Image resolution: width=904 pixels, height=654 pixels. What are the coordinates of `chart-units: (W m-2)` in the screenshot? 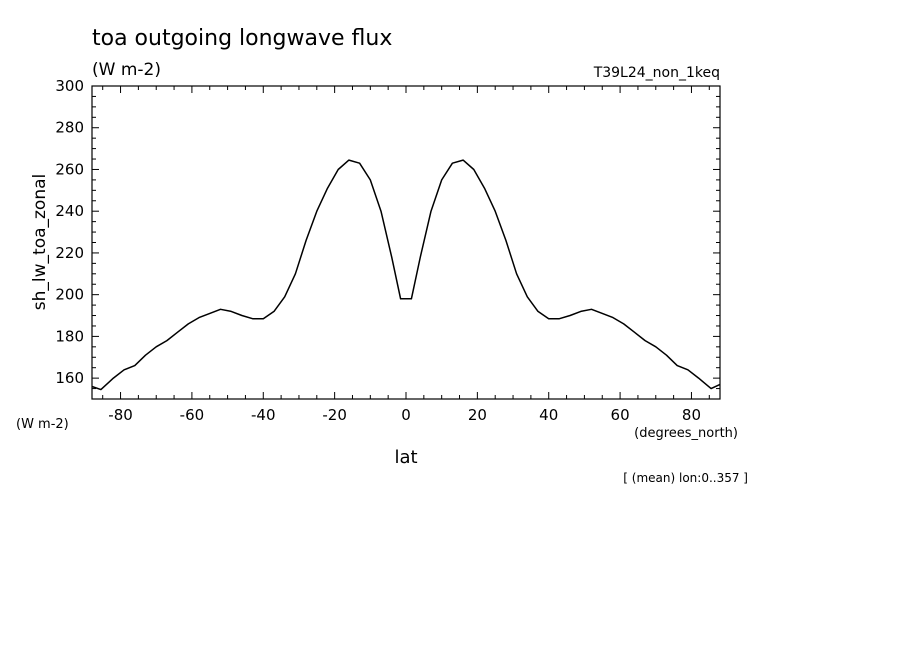 It's located at (126, 70).